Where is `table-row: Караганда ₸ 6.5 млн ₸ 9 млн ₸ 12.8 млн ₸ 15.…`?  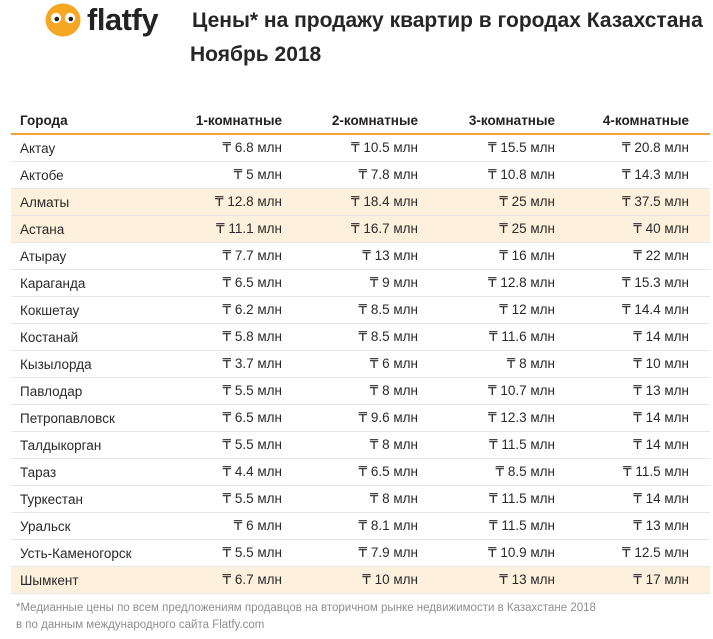
table-row: Караганда ₸ 6.5 млн ₸ 9 млн ₸ 12.8 млн ₸ 15.… is located at coordinates (360, 283).